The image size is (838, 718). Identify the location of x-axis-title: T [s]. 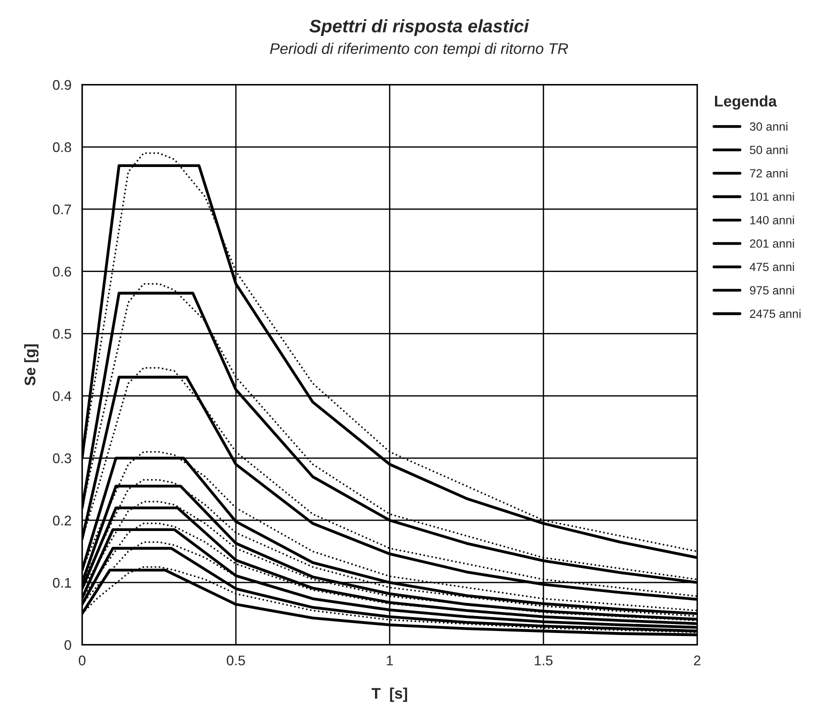
(390, 695).